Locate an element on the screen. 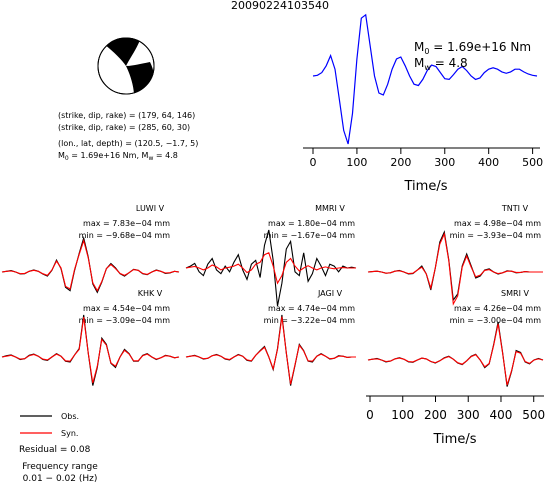 This screenshot has height=485, width=547. stf-x-tick-label: 500 is located at coordinates (532, 162).